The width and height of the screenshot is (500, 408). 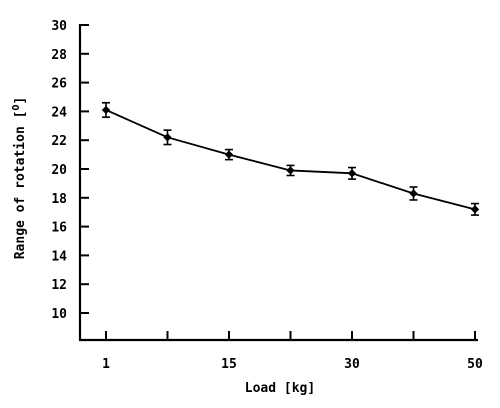 What do you see at coordinates (229, 364) in the screenshot?
I see `x-tick-label: 15` at bounding box center [229, 364].